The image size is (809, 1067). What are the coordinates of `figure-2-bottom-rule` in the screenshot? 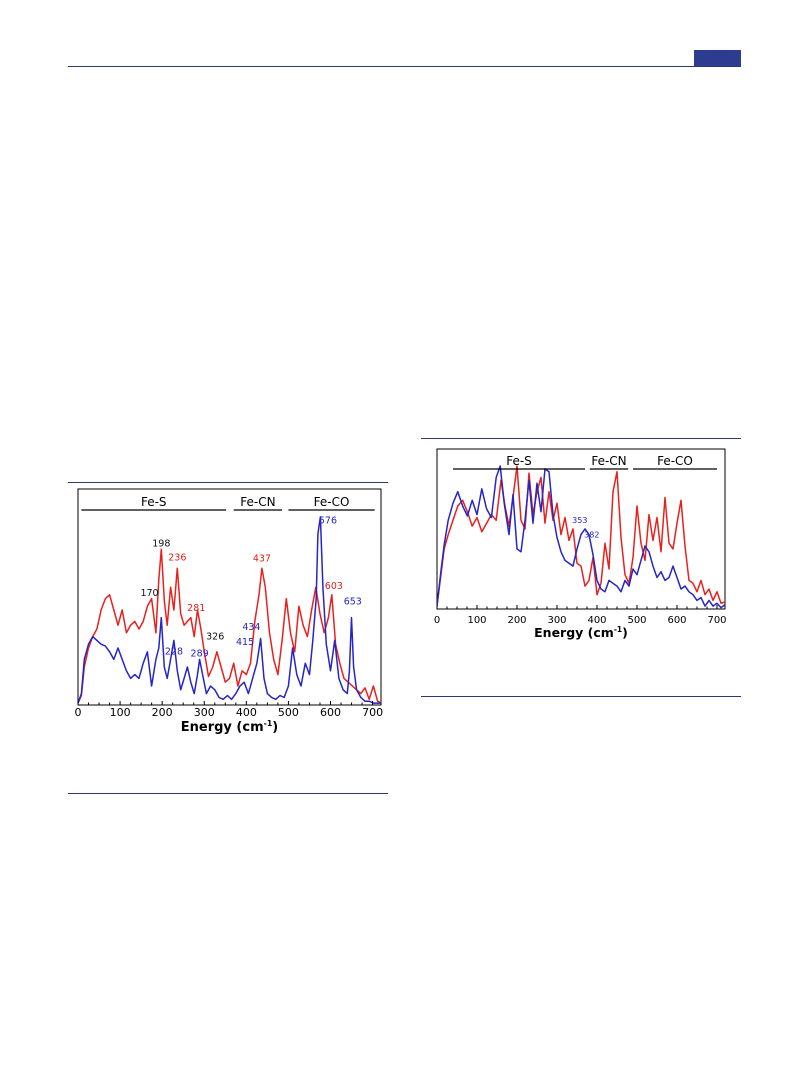 It's located at (581, 696).